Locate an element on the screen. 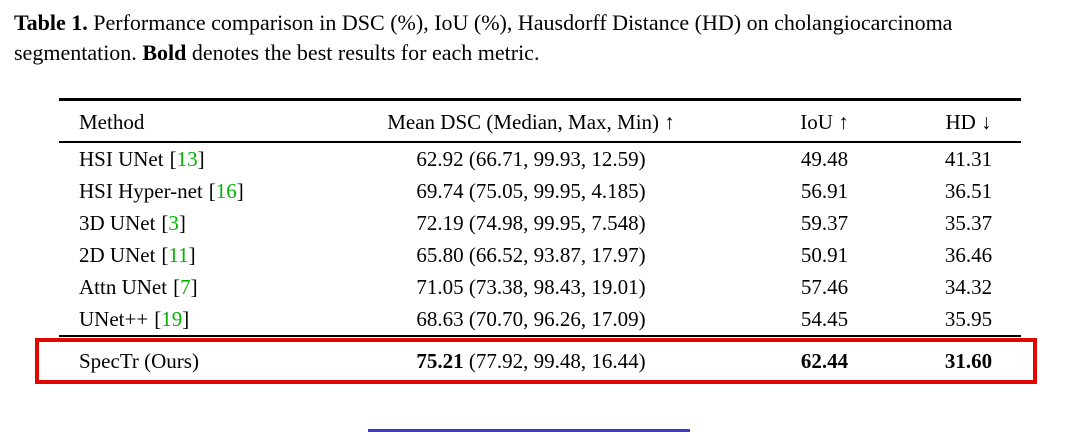  table-header-rule is located at coordinates (540, 141).